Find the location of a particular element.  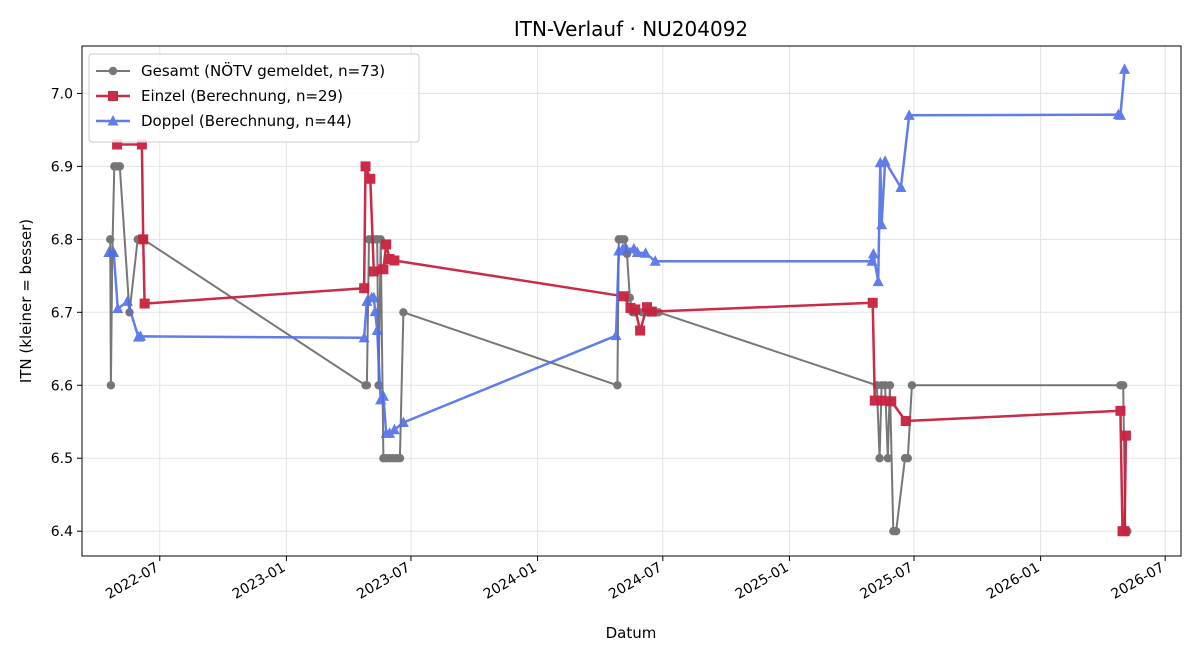

x-tick-label: 2023-01 is located at coordinates (259, 581).